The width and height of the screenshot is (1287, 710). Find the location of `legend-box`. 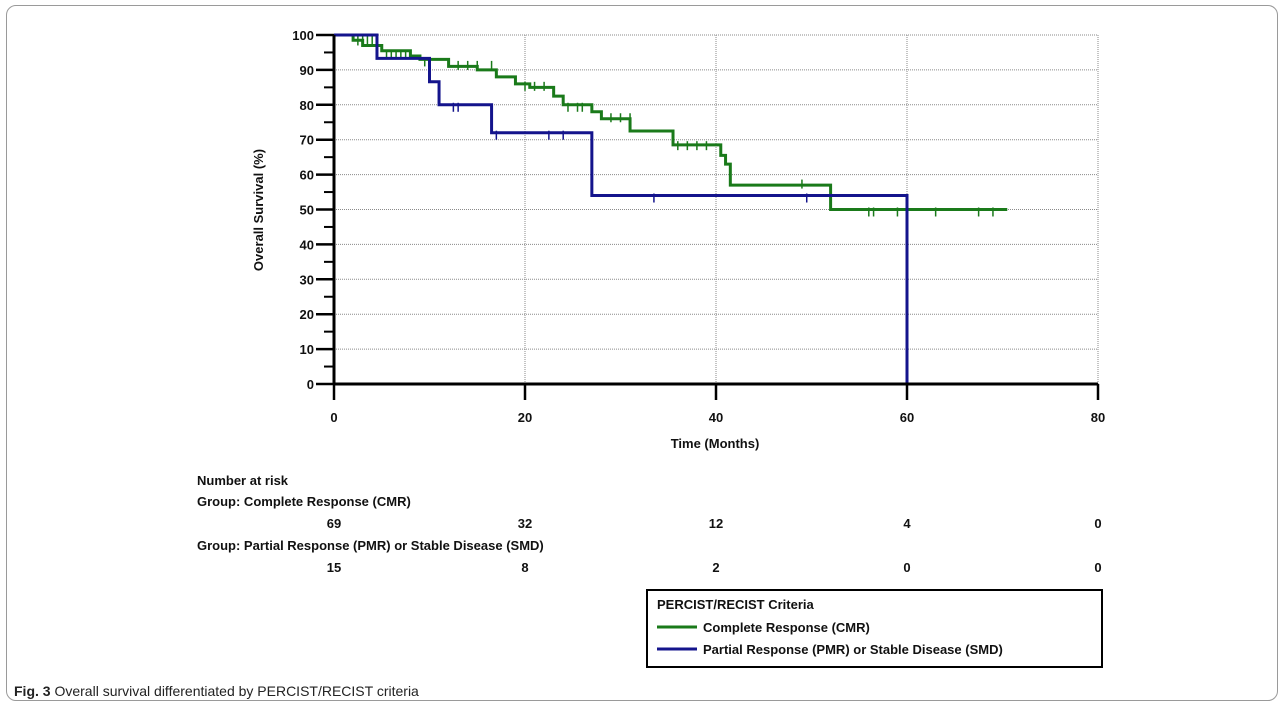

legend-box is located at coordinates (874, 628).